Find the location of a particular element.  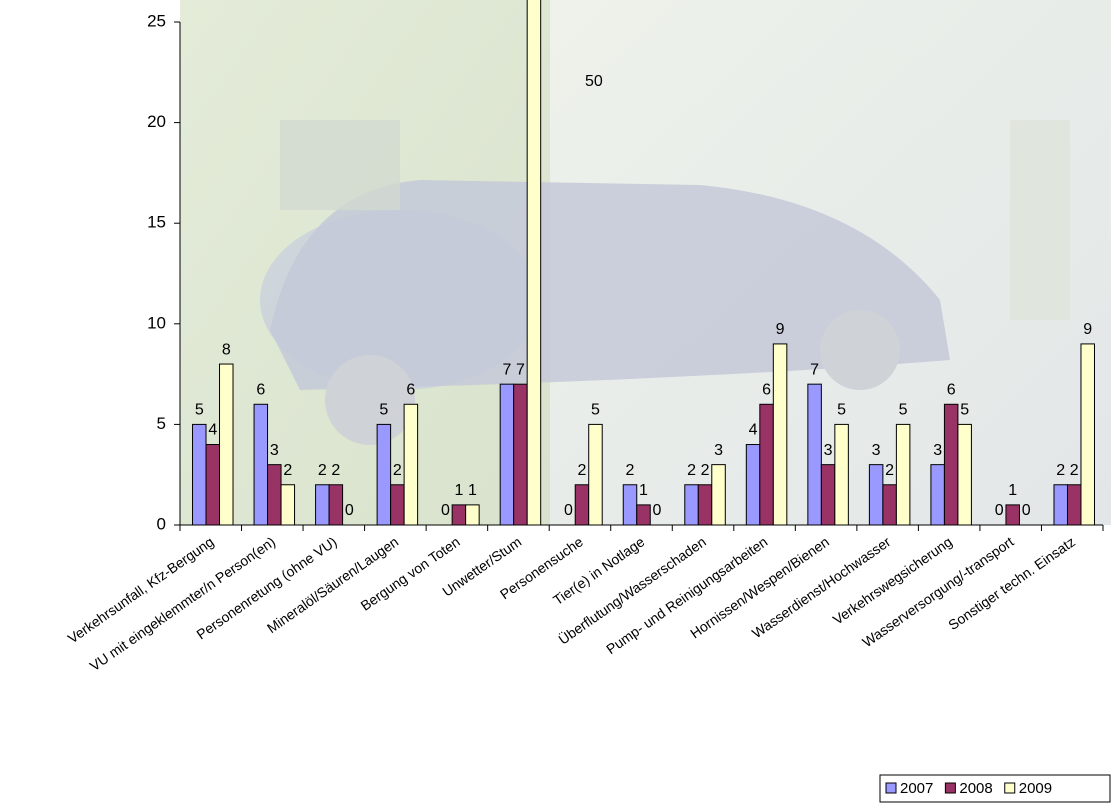

y-tick-label: 25 is located at coordinates (156, 20).